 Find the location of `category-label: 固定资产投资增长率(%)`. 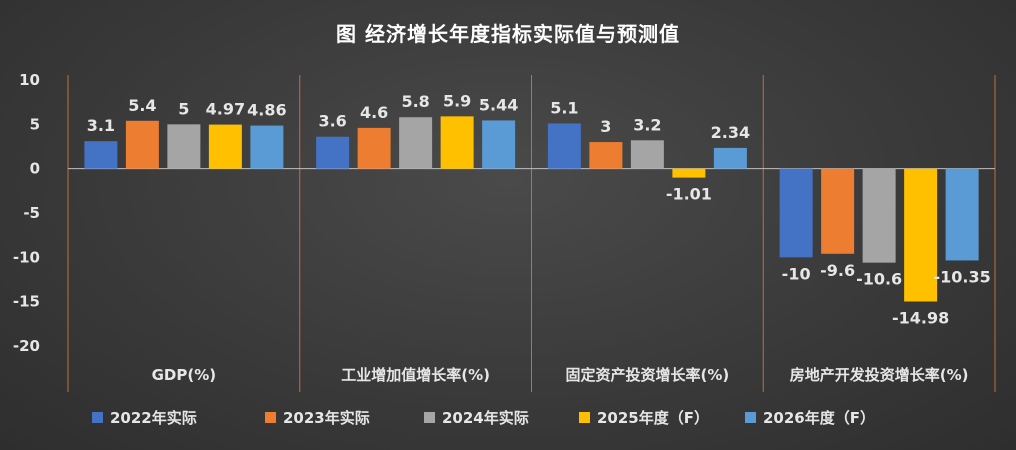

category-label: 固定资产投资增长率(%) is located at coordinates (648, 375).